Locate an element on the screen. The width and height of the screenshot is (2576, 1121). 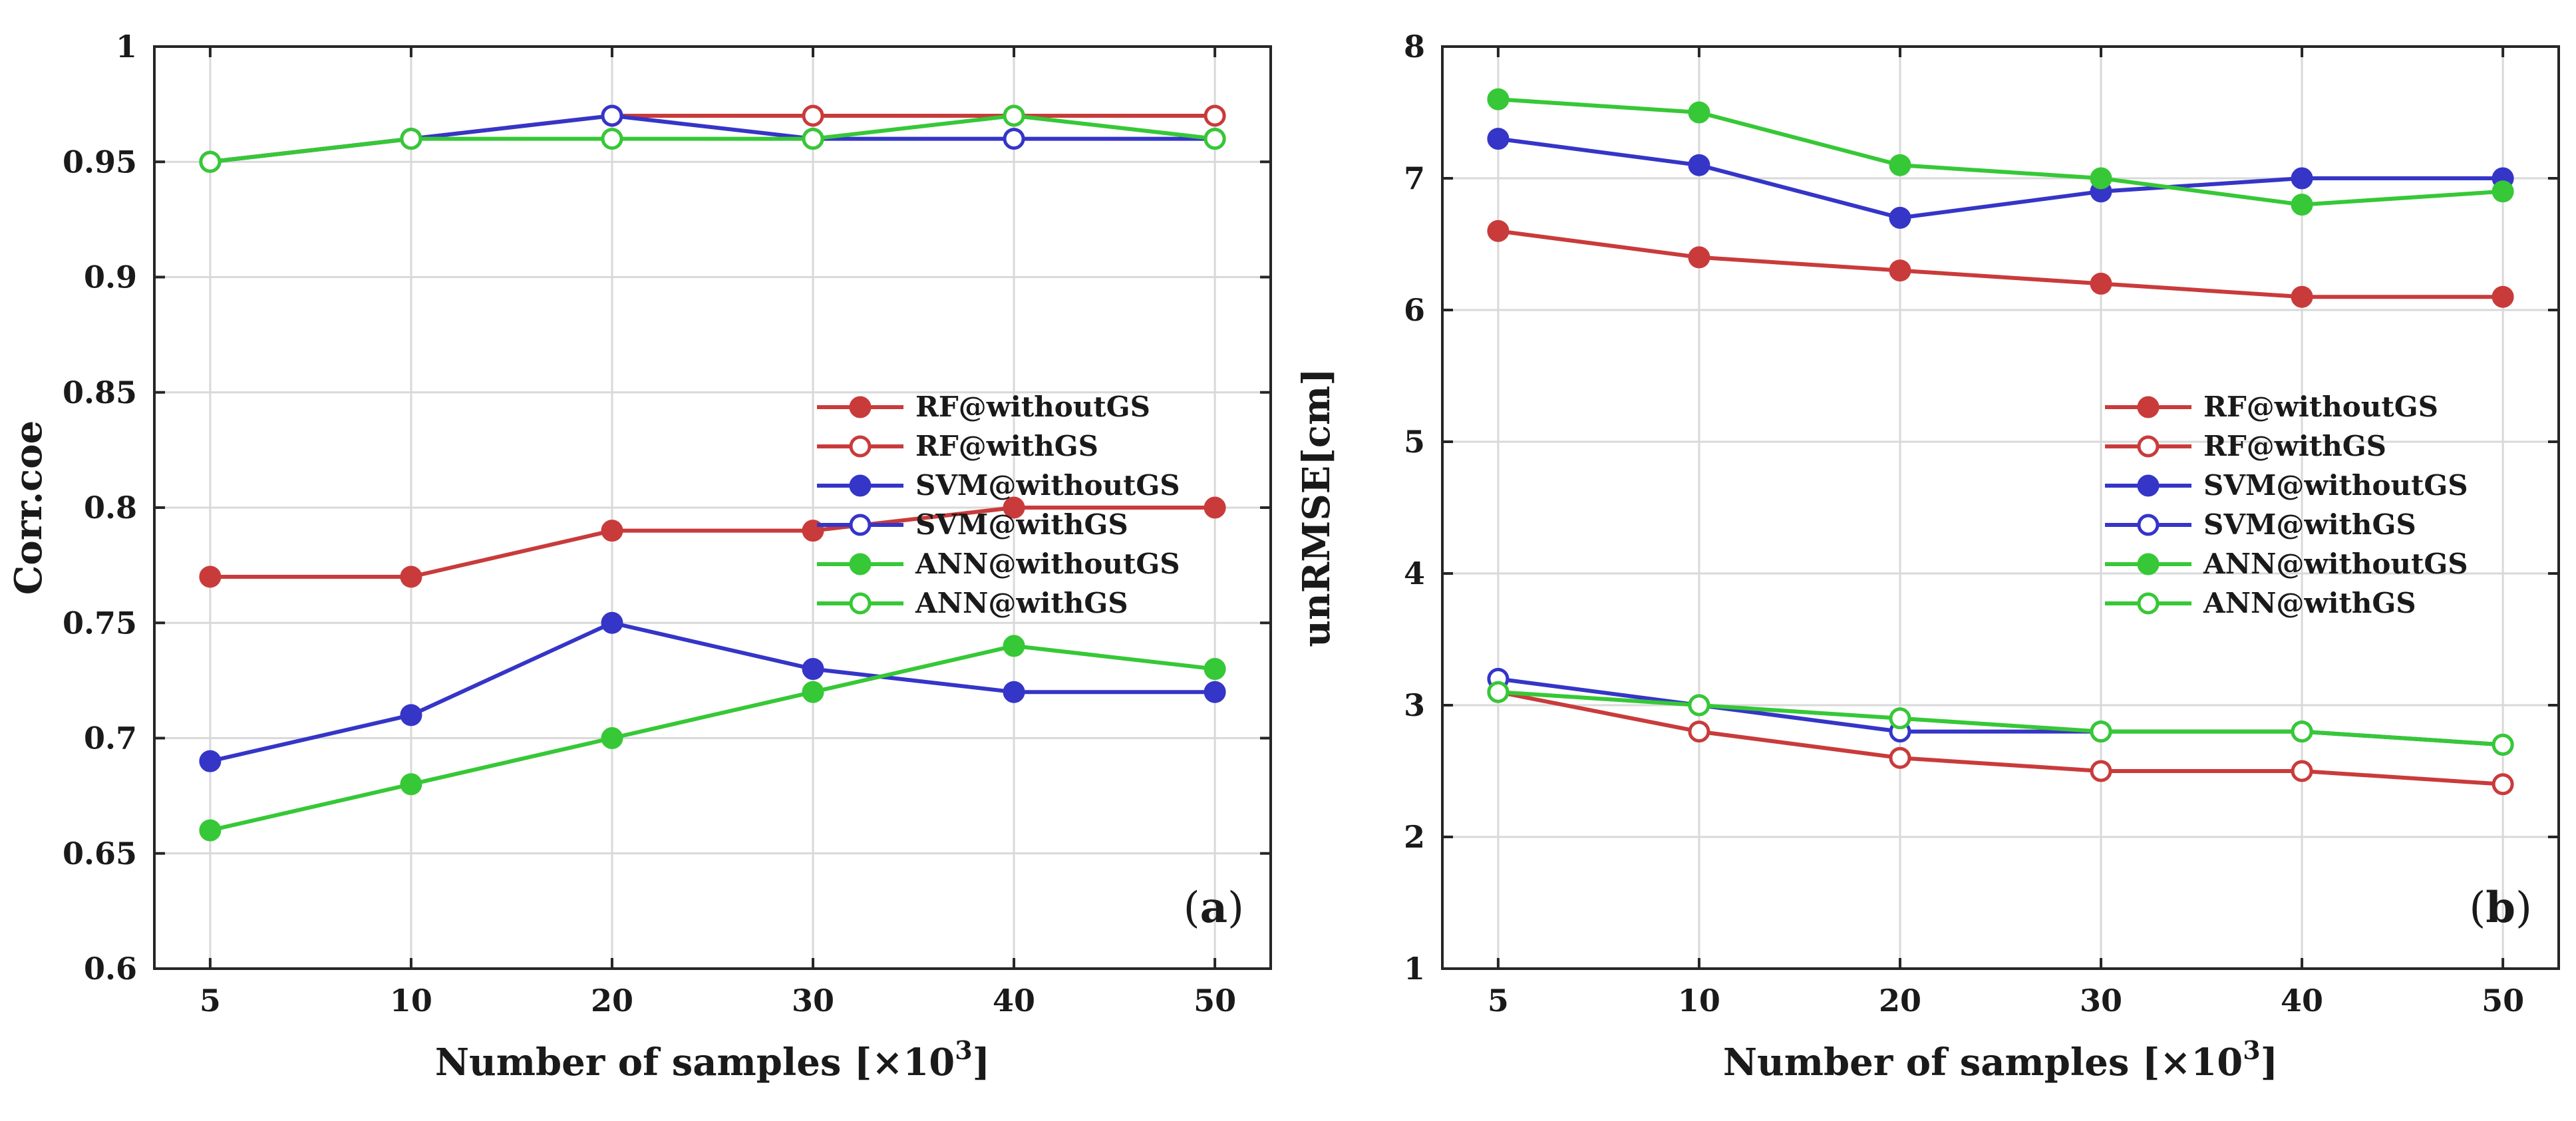
series-line-svm-withoutgs is located at coordinates (712, 692).